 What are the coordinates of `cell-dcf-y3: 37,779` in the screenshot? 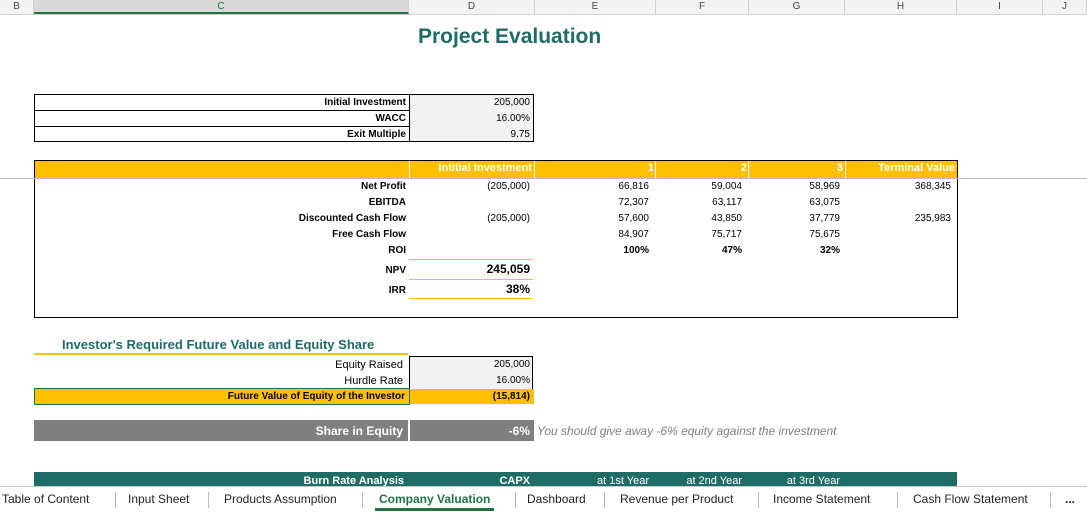 It's located at (824, 218).